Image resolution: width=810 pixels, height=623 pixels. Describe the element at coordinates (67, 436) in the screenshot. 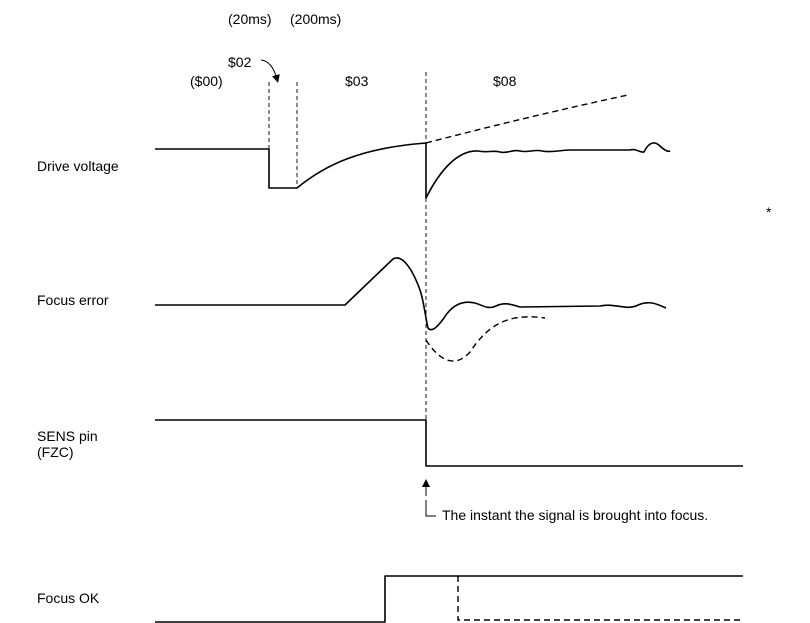

I see `signal-label-sens-pin: SENS pin` at that location.